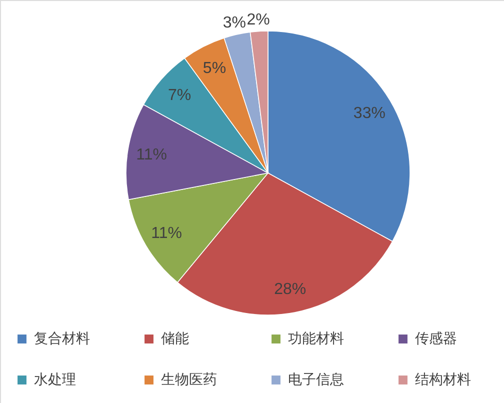  Describe the element at coordinates (436, 339) in the screenshot. I see `legend-label: 传感器` at that location.